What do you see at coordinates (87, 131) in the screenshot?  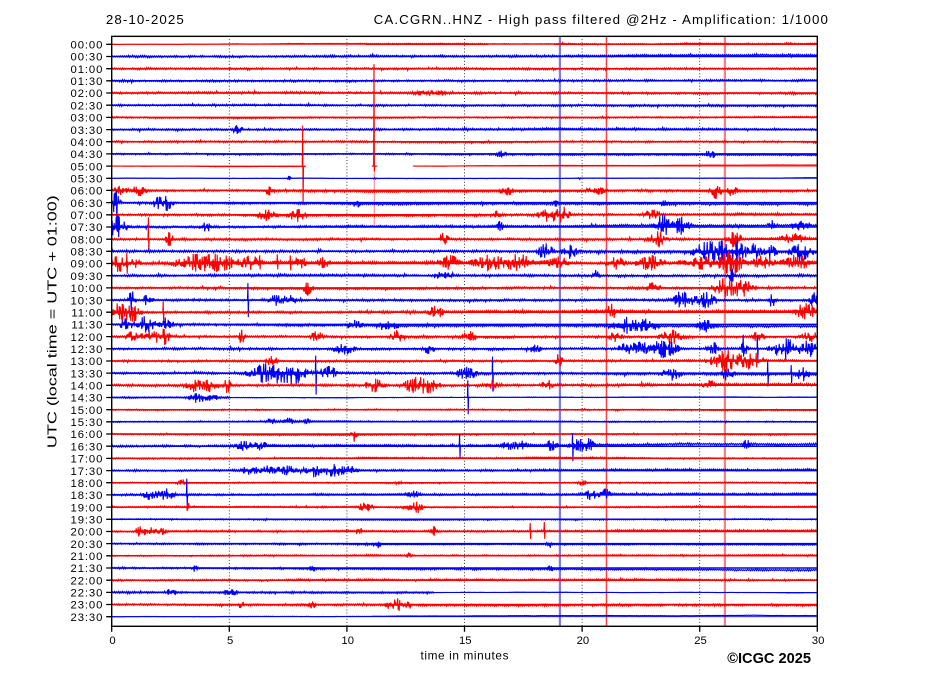 I see `svg-text: 03:30` at bounding box center [87, 131].